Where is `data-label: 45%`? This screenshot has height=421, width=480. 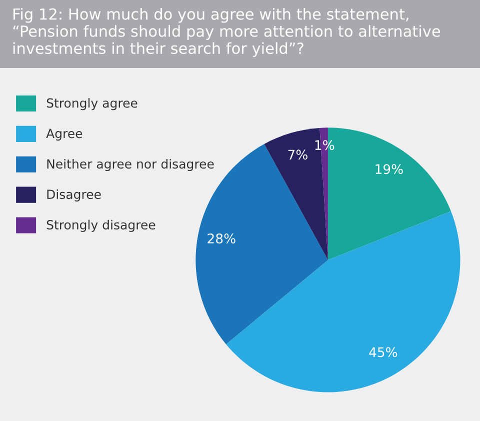
data-label: 45% is located at coordinates (383, 352).